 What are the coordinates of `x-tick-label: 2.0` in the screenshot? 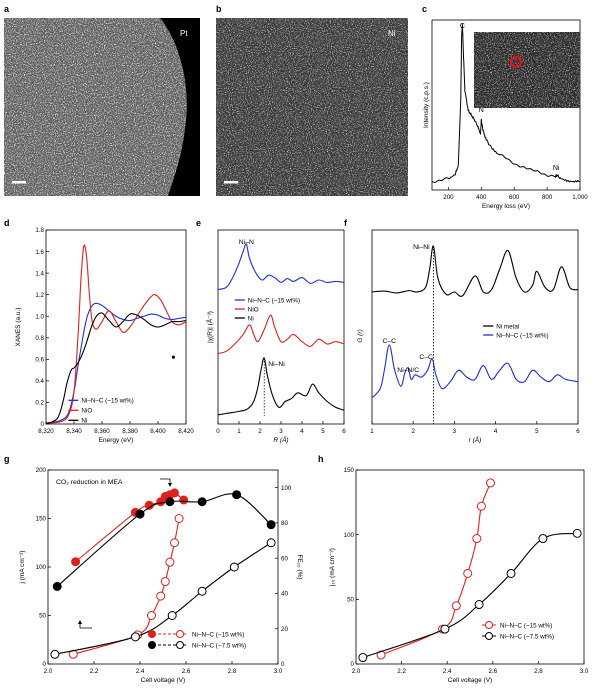 It's located at (48, 671).